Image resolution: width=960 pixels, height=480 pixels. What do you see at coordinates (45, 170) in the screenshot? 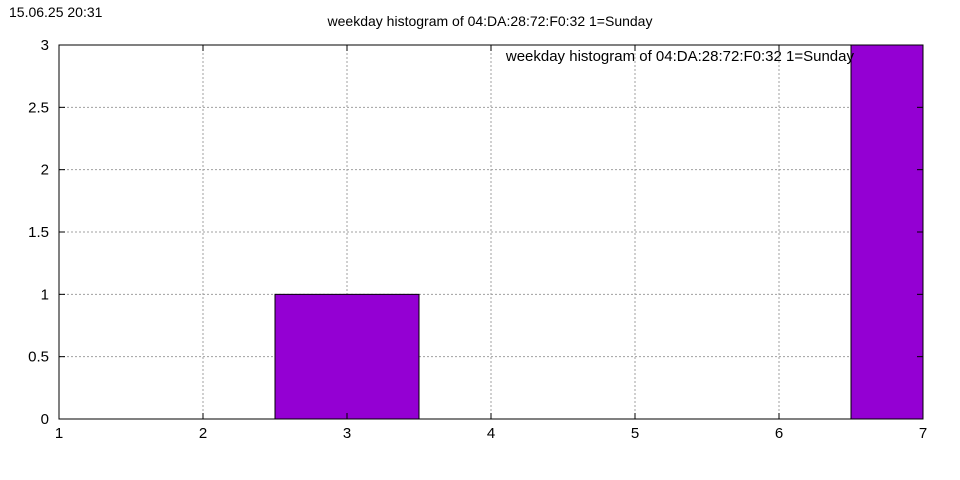
I see `y-tick-label: 2` at bounding box center [45, 170].